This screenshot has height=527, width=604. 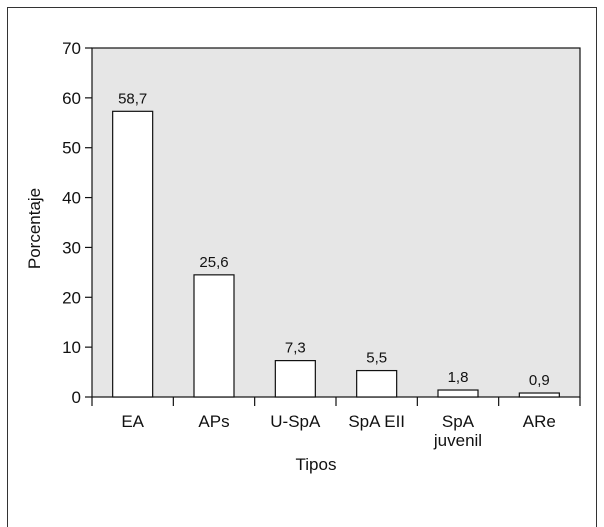 I want to click on category-label: SpA, so click(x=458, y=421).